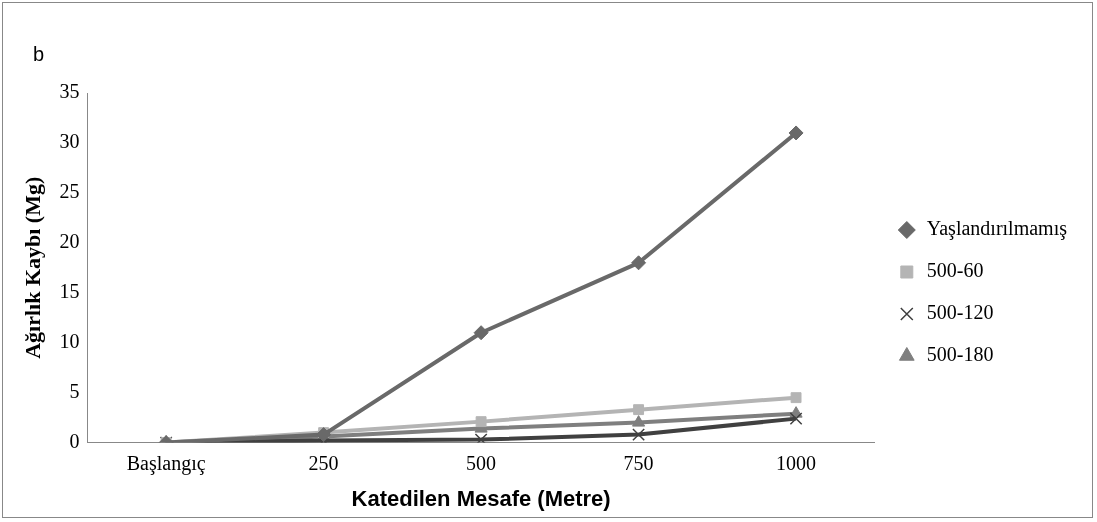 The image size is (1097, 522). Describe the element at coordinates (638, 462) in the screenshot. I see `x-tick-label: 750` at that location.